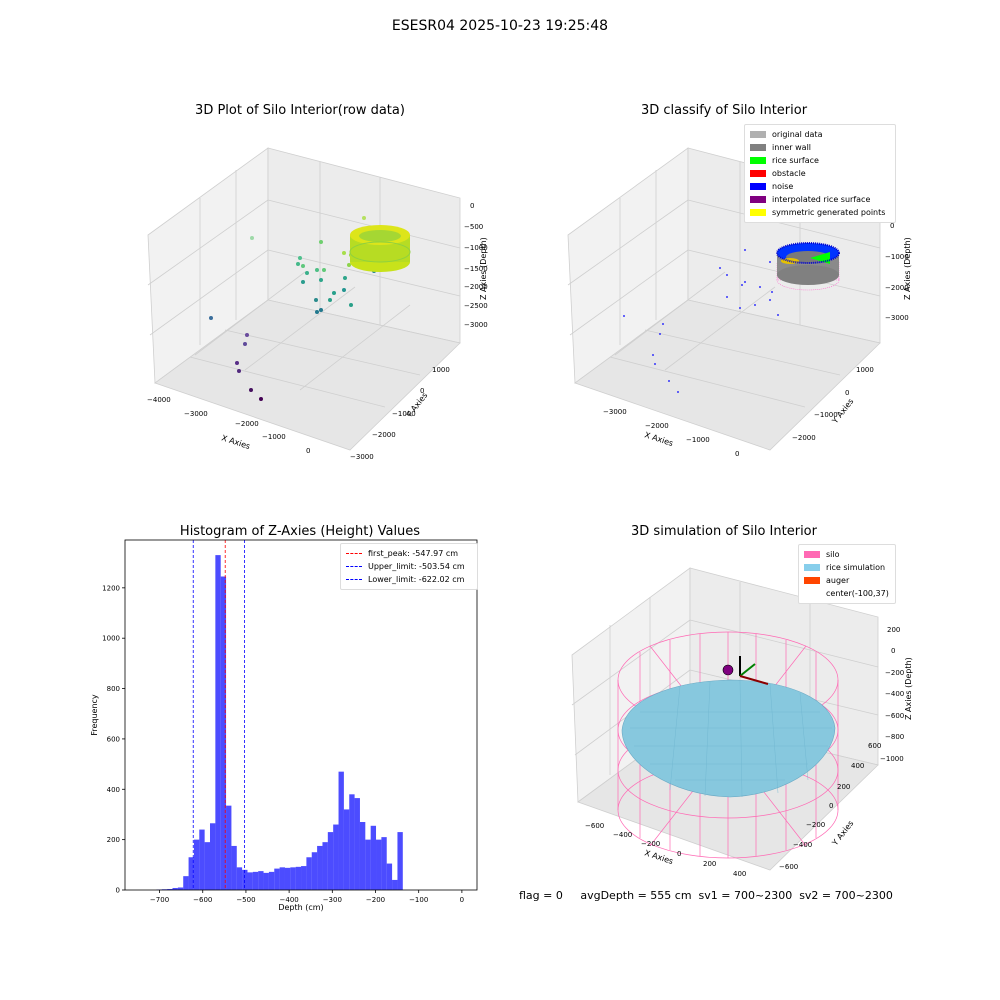 This screenshot has width=1000, height=1000. I want to click on classify-legend-label: interpolated rice surface, so click(821, 199).